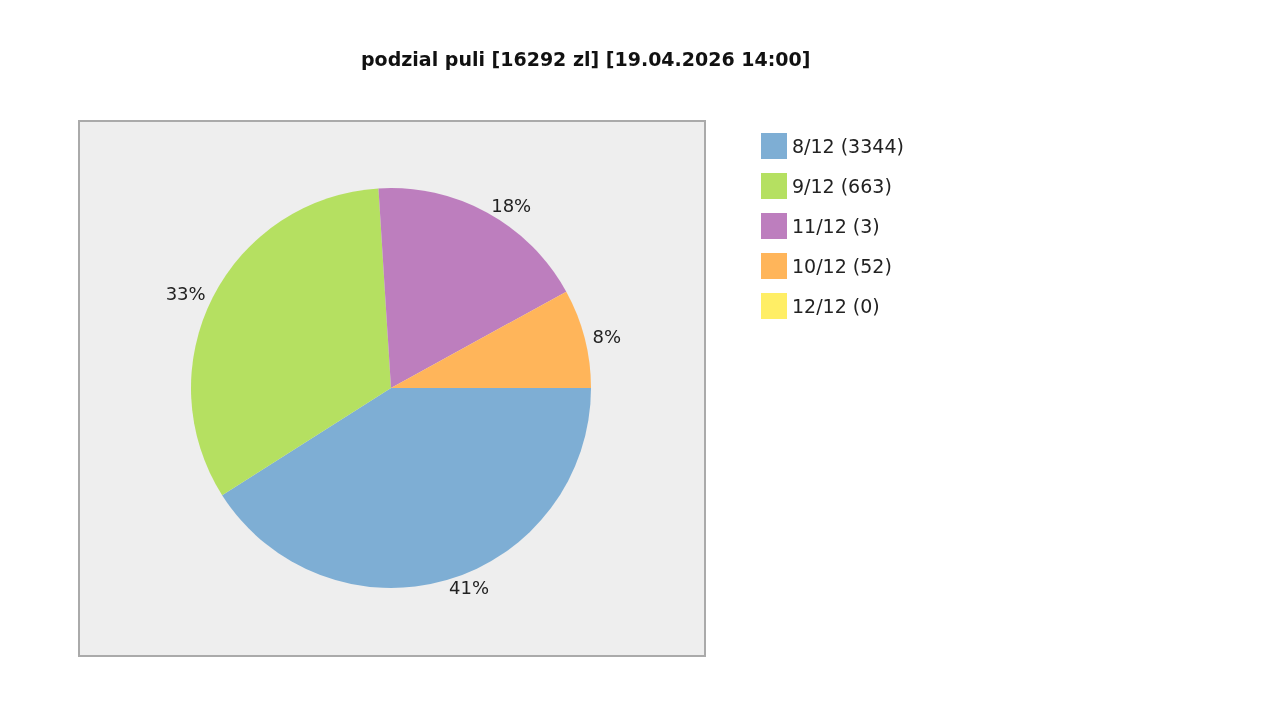 The width and height of the screenshot is (1280, 720). I want to click on legend-label: 11/12 (3), so click(836, 226).